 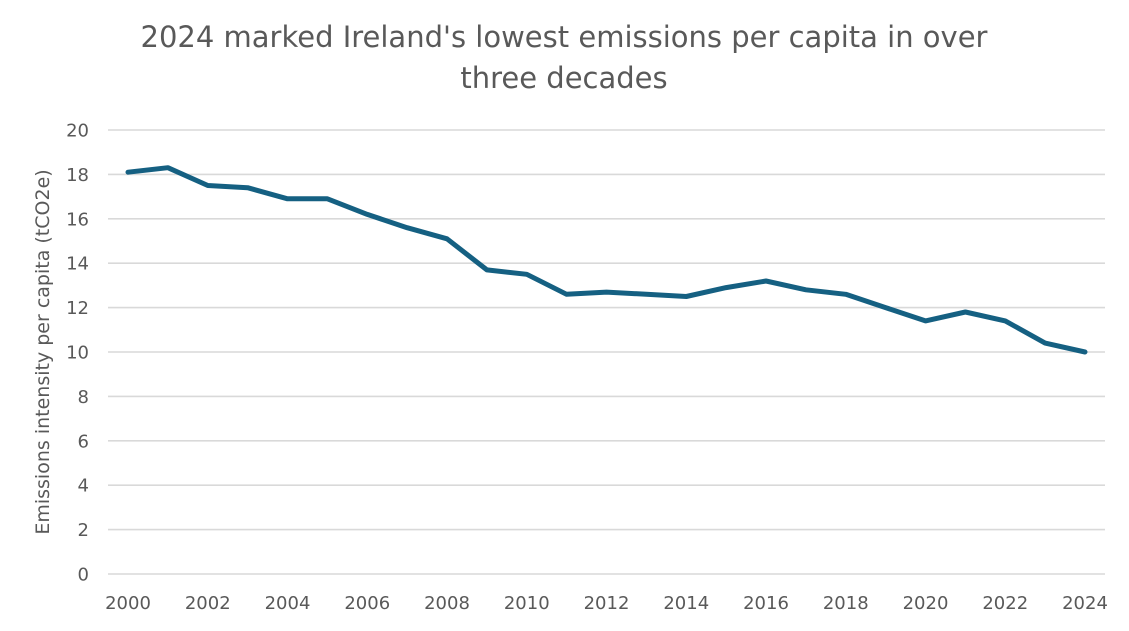 What do you see at coordinates (77, 308) in the screenshot?
I see `y-tick-label: 12` at bounding box center [77, 308].